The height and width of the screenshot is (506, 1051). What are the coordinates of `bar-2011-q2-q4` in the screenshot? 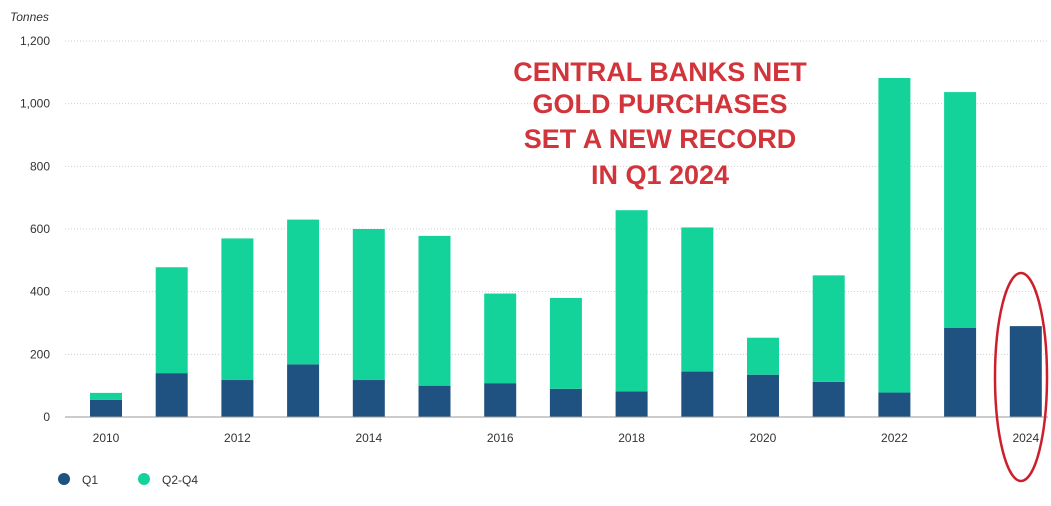 It's located at (171, 320).